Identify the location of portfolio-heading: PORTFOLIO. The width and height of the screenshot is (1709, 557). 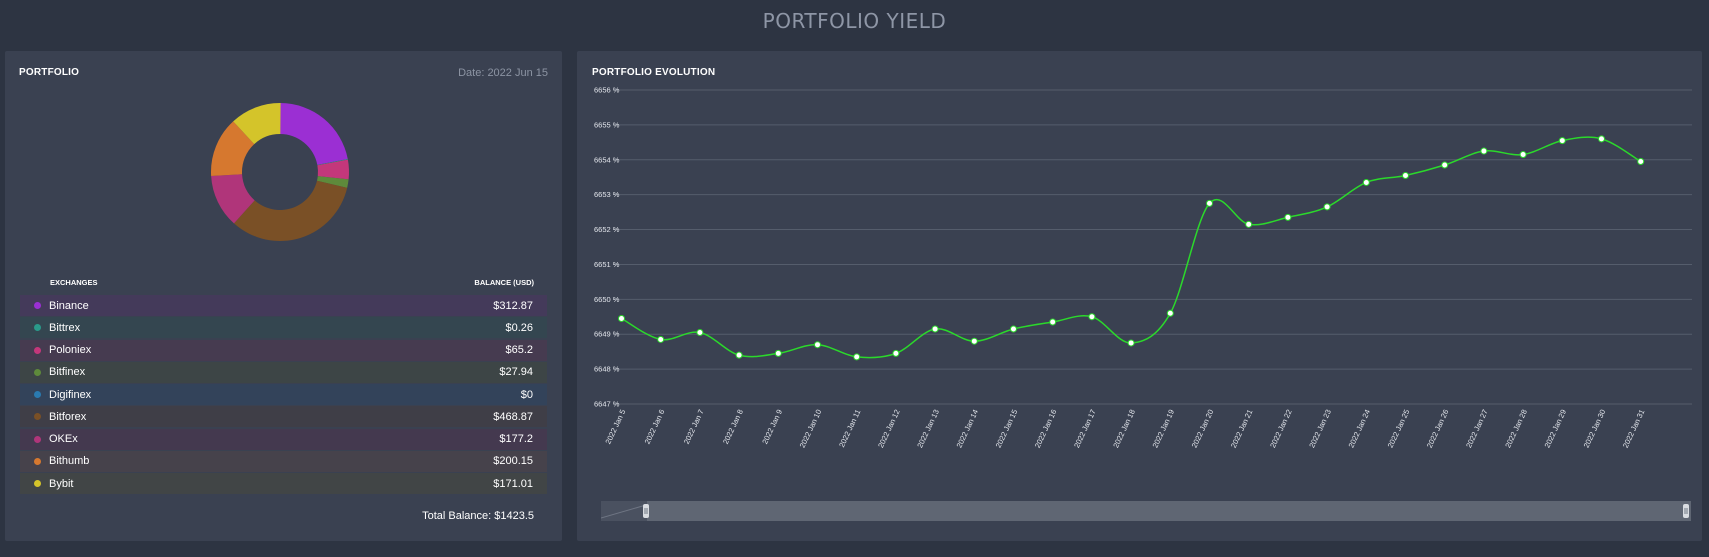
(49, 72).